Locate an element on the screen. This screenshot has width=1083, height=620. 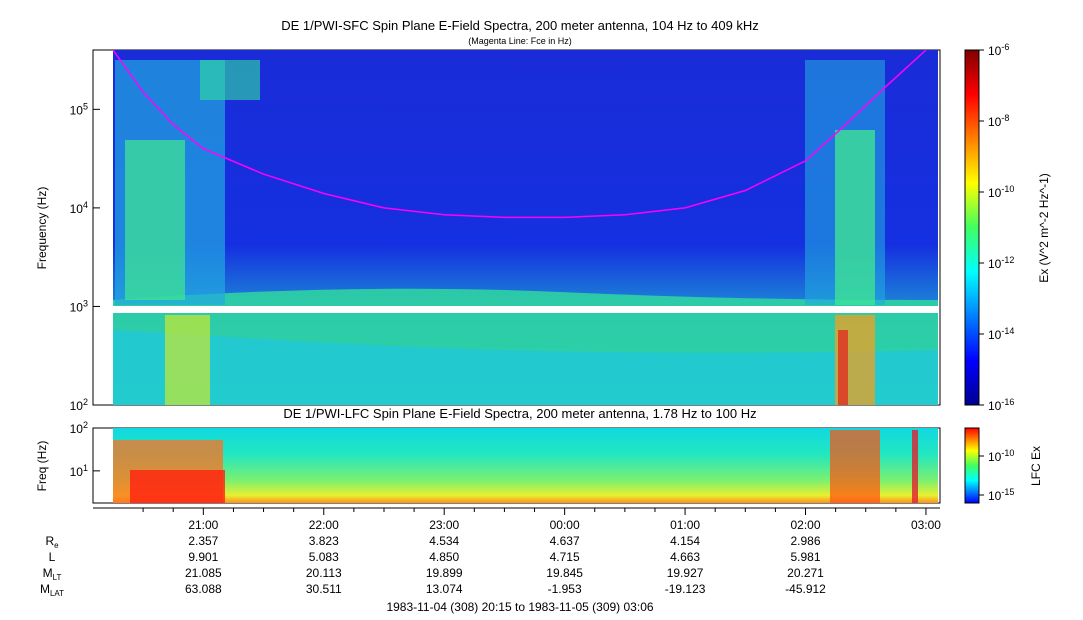
ephemeris-value: 4.154 is located at coordinates (685, 541).